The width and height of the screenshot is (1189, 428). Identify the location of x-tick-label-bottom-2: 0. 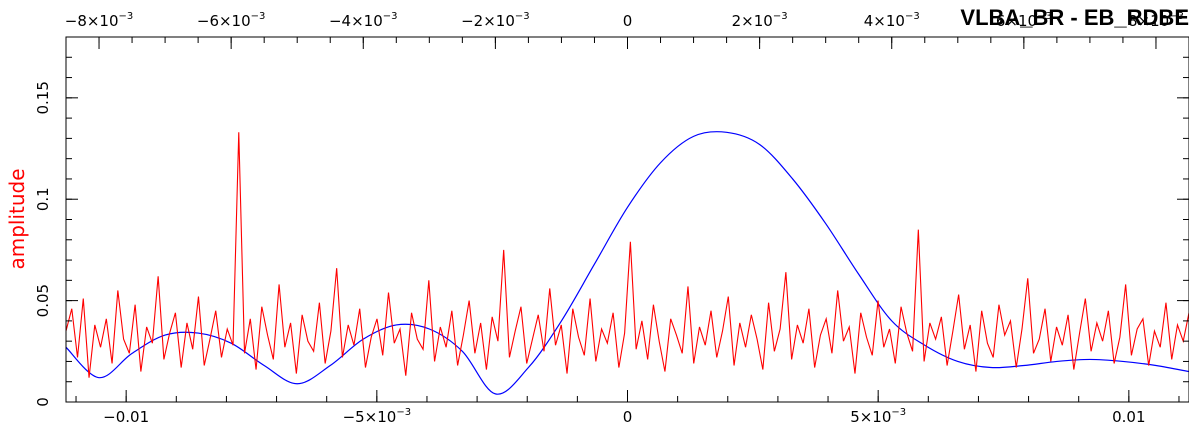
(628, 417).